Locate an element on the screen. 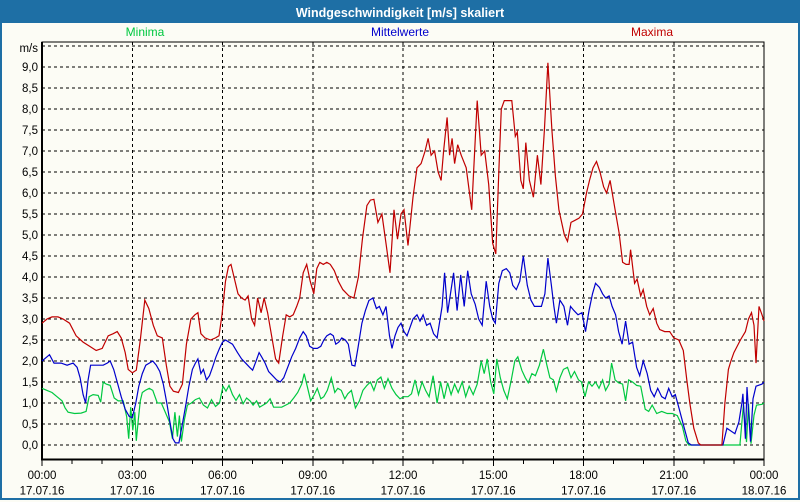 The image size is (800, 502). y-tick-label: 3,5 is located at coordinates (30, 299).